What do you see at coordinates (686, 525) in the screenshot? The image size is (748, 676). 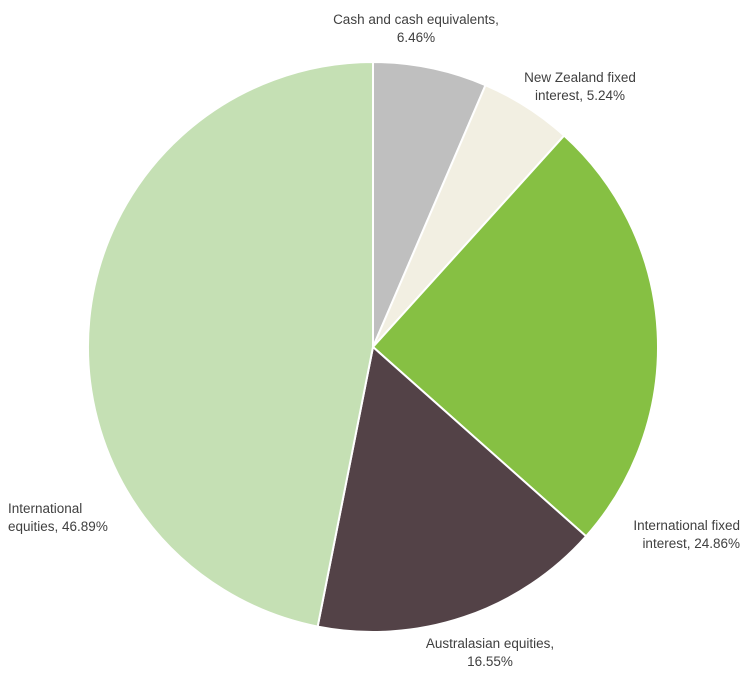 I see `label-line: International fixed` at bounding box center [686, 525].